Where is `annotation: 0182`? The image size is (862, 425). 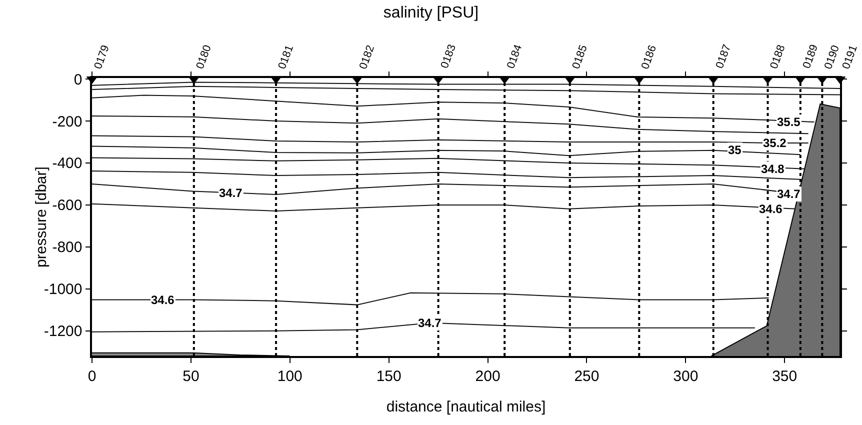
annotation: 0182 is located at coordinates (367, 57).